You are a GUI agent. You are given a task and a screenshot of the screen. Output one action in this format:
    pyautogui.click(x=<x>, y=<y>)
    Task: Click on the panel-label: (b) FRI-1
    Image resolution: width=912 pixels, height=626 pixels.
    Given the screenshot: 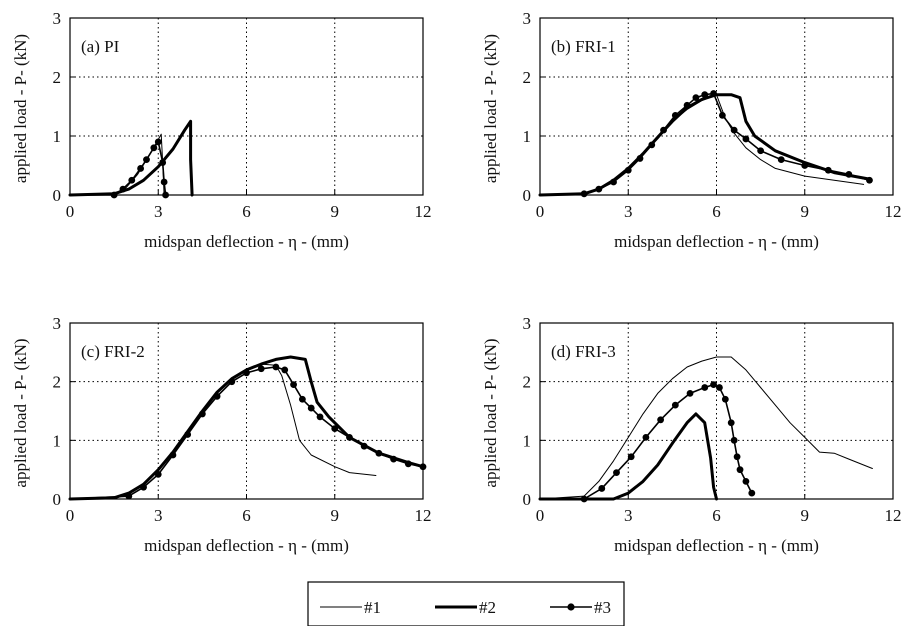 What is the action you would take?
    pyautogui.click(x=583, y=46)
    